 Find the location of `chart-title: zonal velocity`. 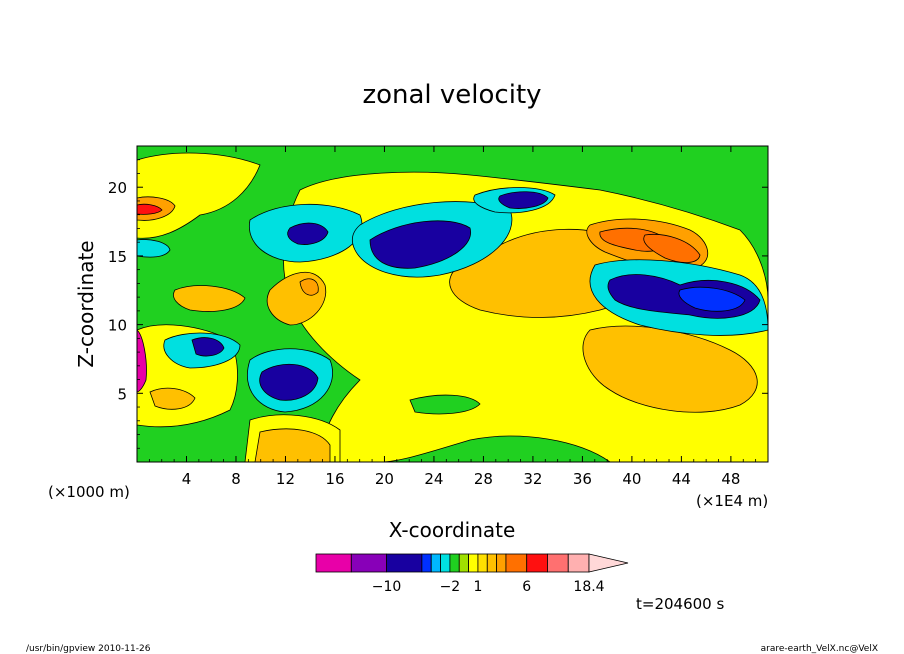

chart-title: zonal velocity is located at coordinates (451, 95).